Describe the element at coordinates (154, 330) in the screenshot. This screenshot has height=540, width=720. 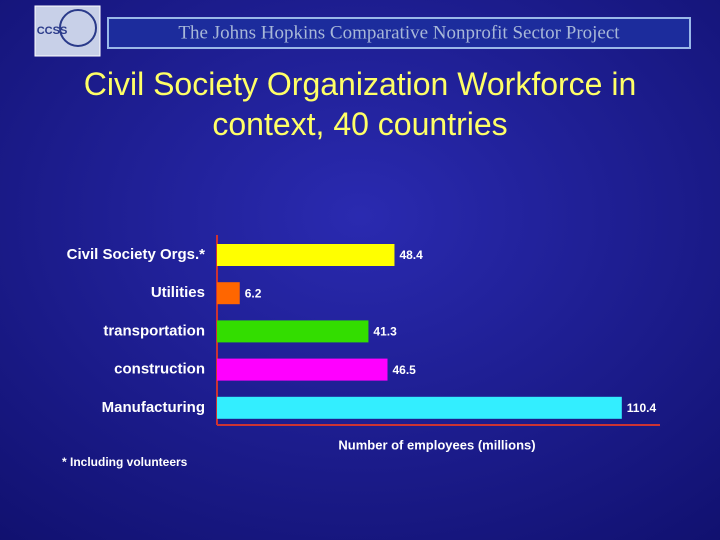
I see `y-tick-label: transportation` at that location.